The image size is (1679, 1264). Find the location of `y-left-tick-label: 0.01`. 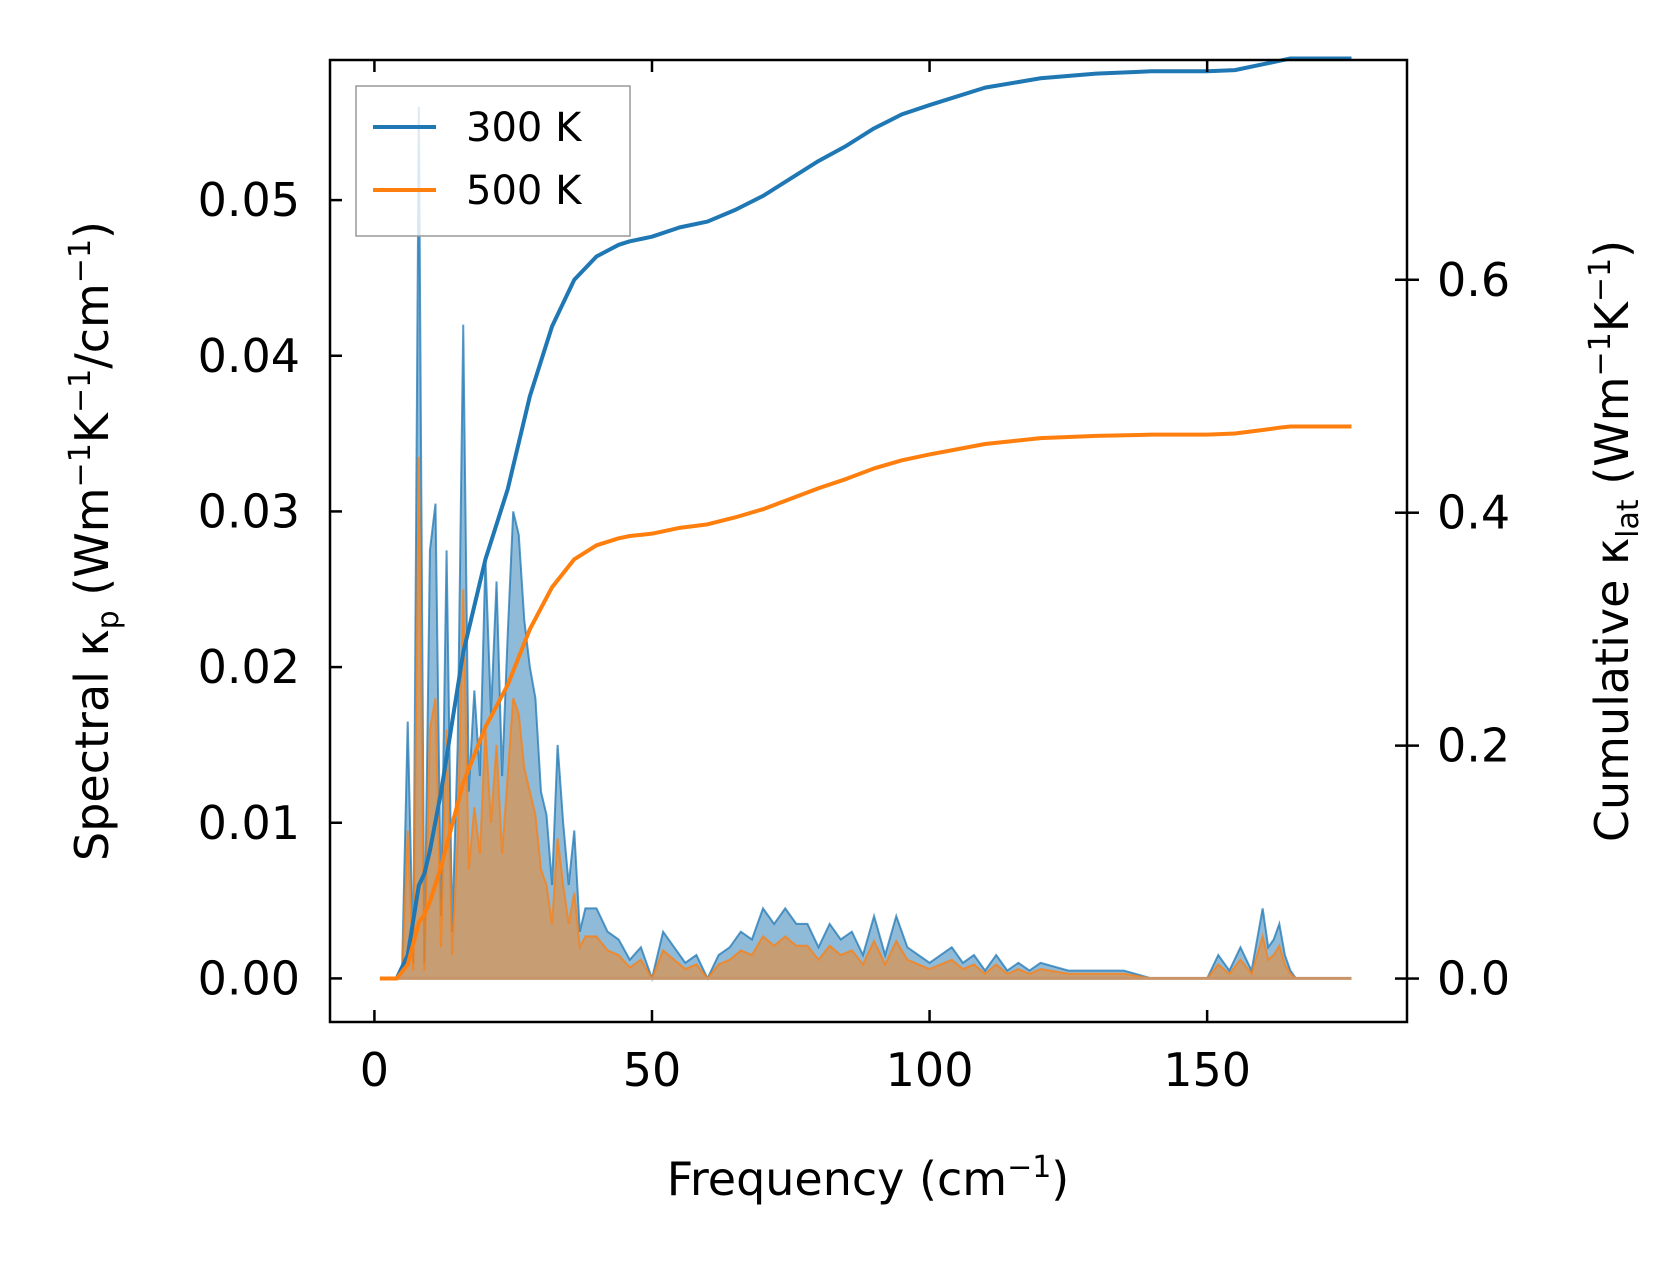

y-left-tick-label: 0.01 is located at coordinates (249, 823).